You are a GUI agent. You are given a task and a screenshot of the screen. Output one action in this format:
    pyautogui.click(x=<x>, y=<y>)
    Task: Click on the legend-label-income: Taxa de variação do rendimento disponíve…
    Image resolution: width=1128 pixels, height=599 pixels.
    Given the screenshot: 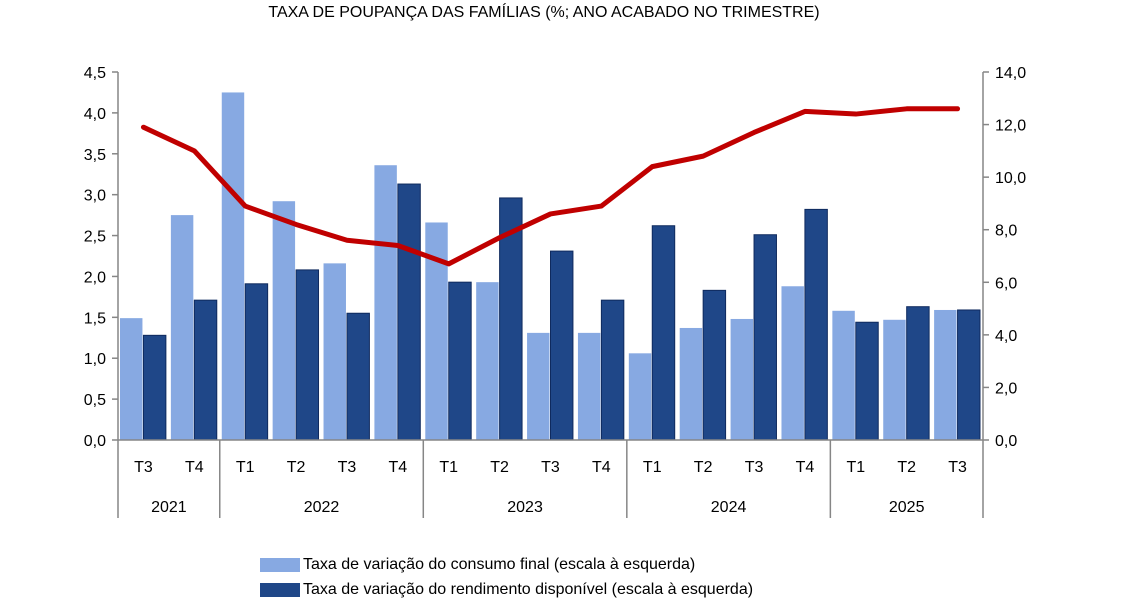 What is the action you would take?
    pyautogui.click(x=528, y=589)
    